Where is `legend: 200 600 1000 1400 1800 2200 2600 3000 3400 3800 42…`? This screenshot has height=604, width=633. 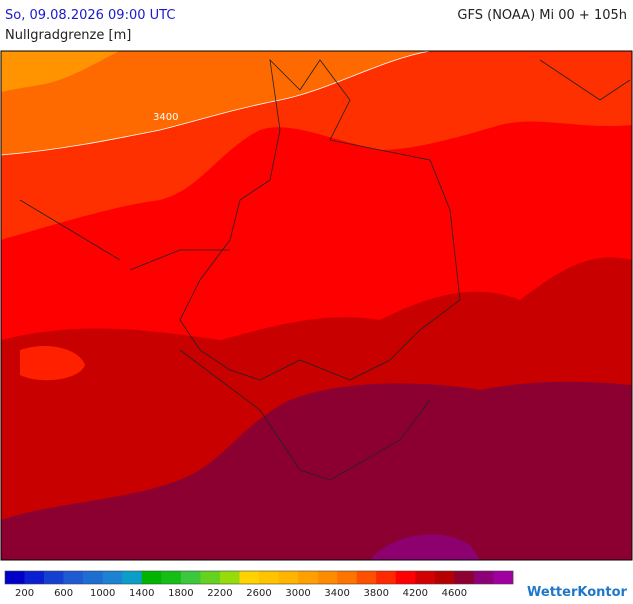
legend: 200 600 1000 1400 1800 2200 2600 3000 3400 3800 42… is located at coordinates (259, 584).